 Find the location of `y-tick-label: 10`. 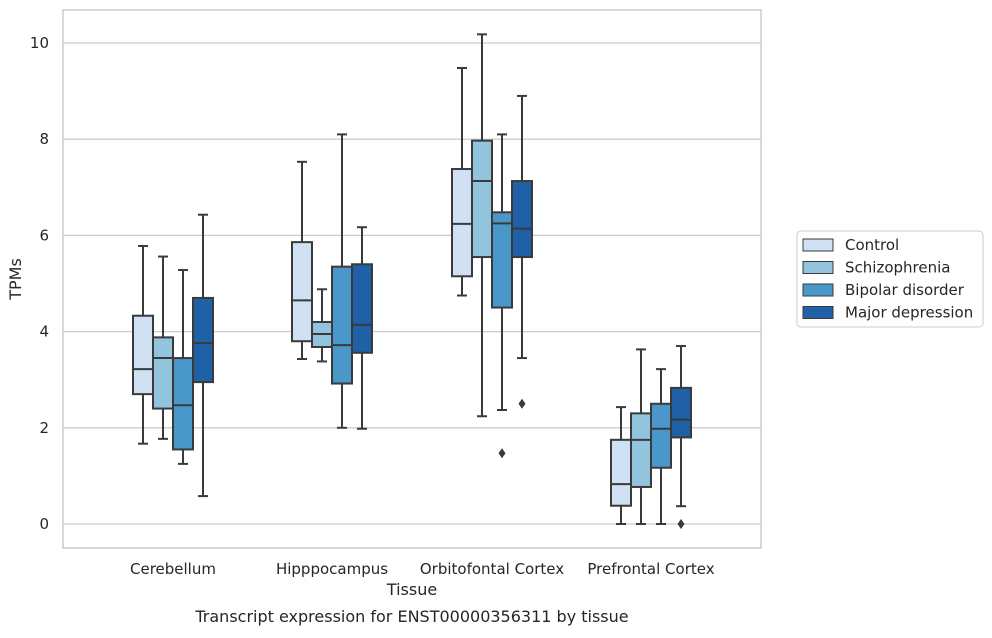

y-tick-label: 10 is located at coordinates (39, 43).